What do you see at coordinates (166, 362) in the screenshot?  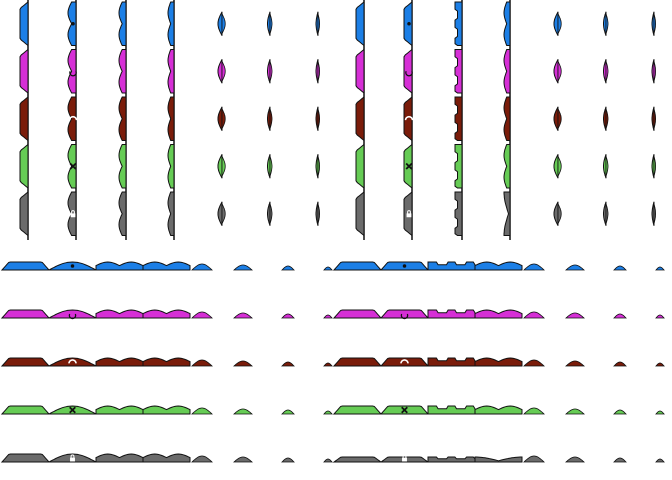 I see `rounded-strip-maroon` at bounding box center [166, 362].